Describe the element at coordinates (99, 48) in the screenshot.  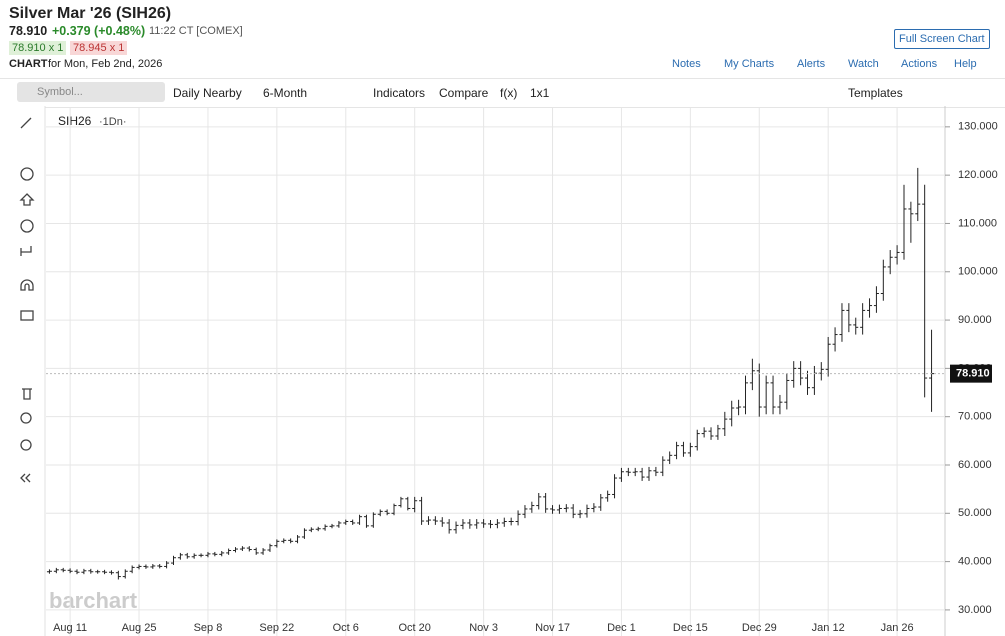
I see `ask: 78.945 x 1` at that location.